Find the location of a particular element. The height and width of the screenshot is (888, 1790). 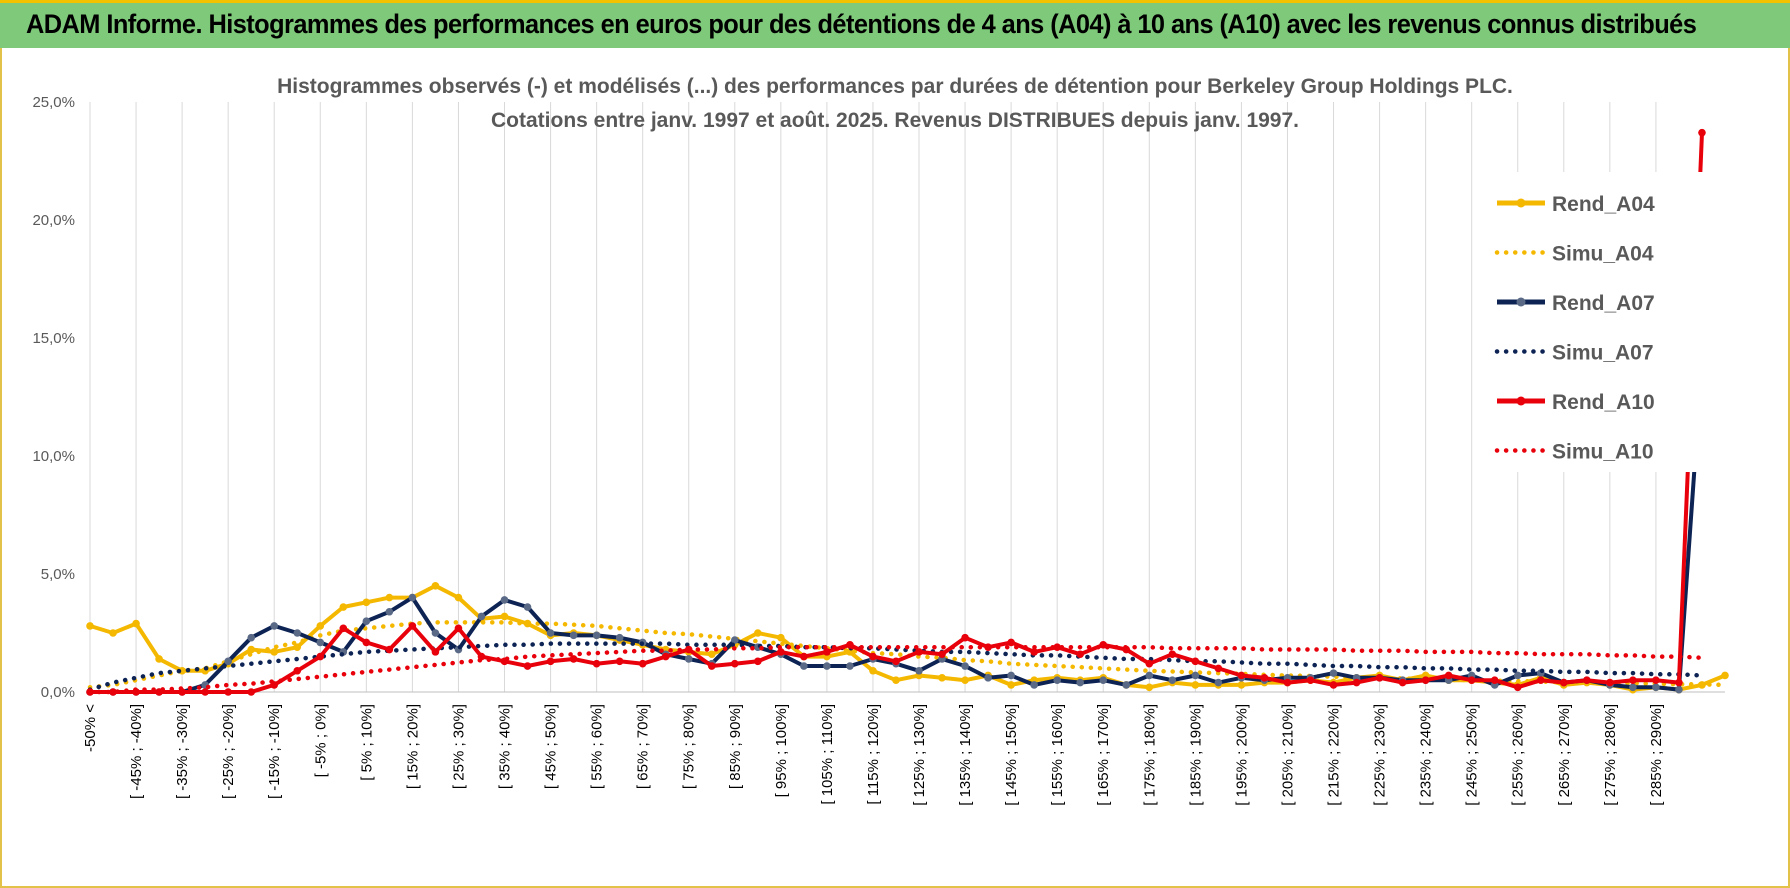

x-tick-label: [ -45% ; -40%] is located at coordinates (136, 751).